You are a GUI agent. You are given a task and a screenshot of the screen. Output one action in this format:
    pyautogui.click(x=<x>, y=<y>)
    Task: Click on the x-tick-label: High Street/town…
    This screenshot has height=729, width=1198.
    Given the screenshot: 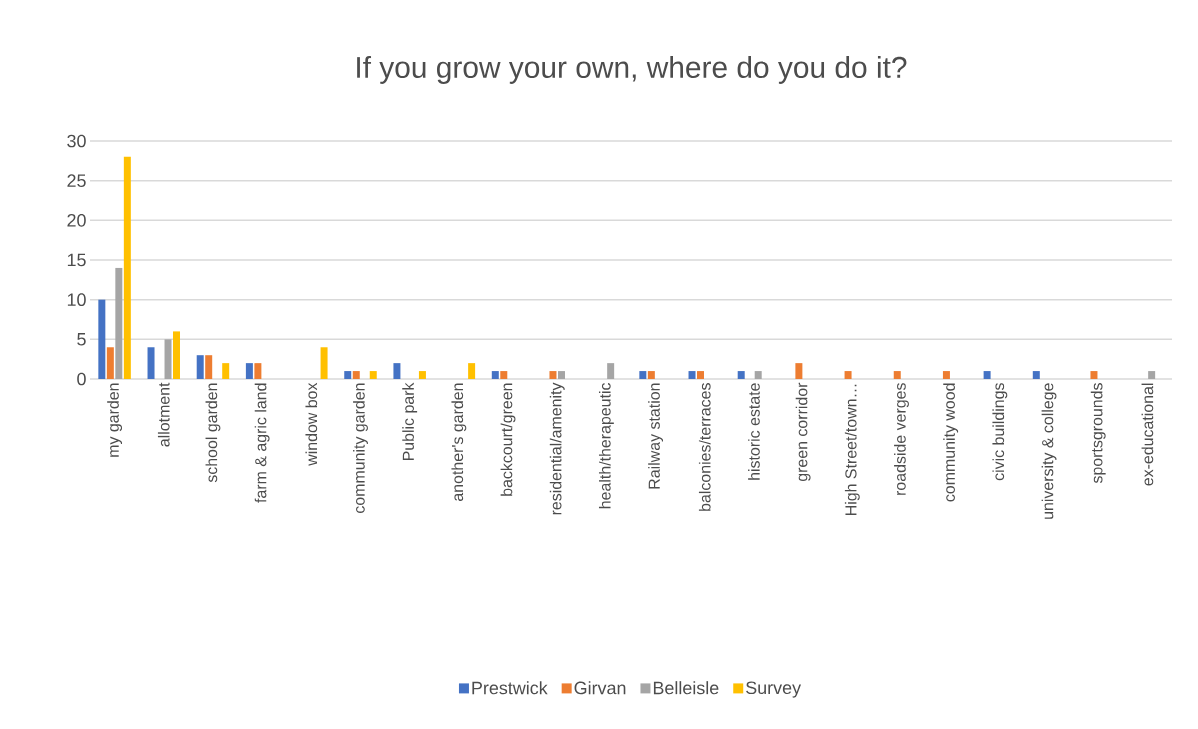 What is the action you would take?
    pyautogui.click(x=852, y=449)
    